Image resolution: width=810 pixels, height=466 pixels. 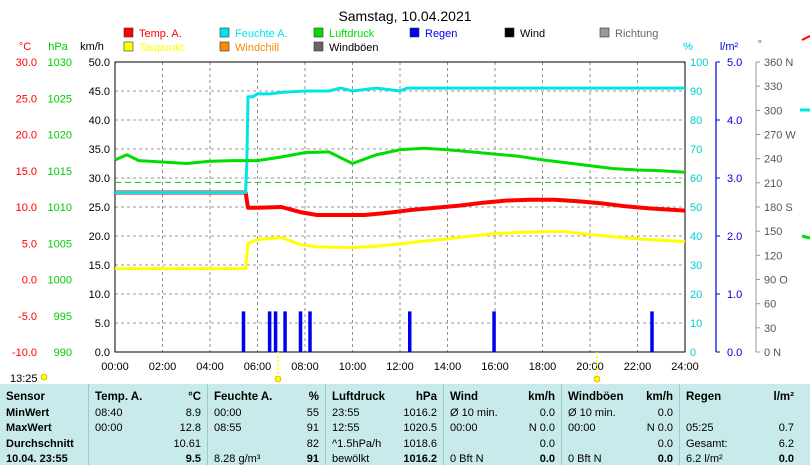 I want to click on pressure-tick-label: 1020, so click(x=60, y=136).